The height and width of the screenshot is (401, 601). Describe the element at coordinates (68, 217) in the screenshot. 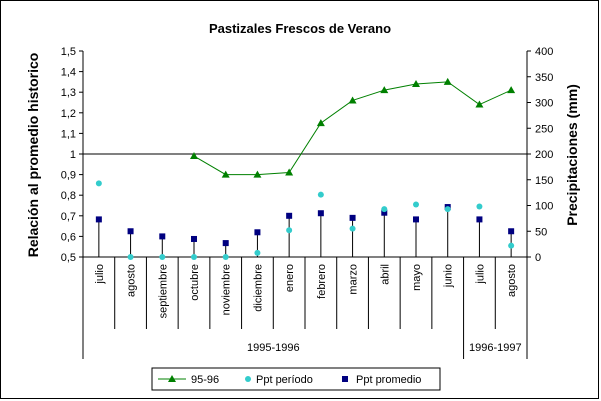

I see `y-tick-label: 0,7` at that location.